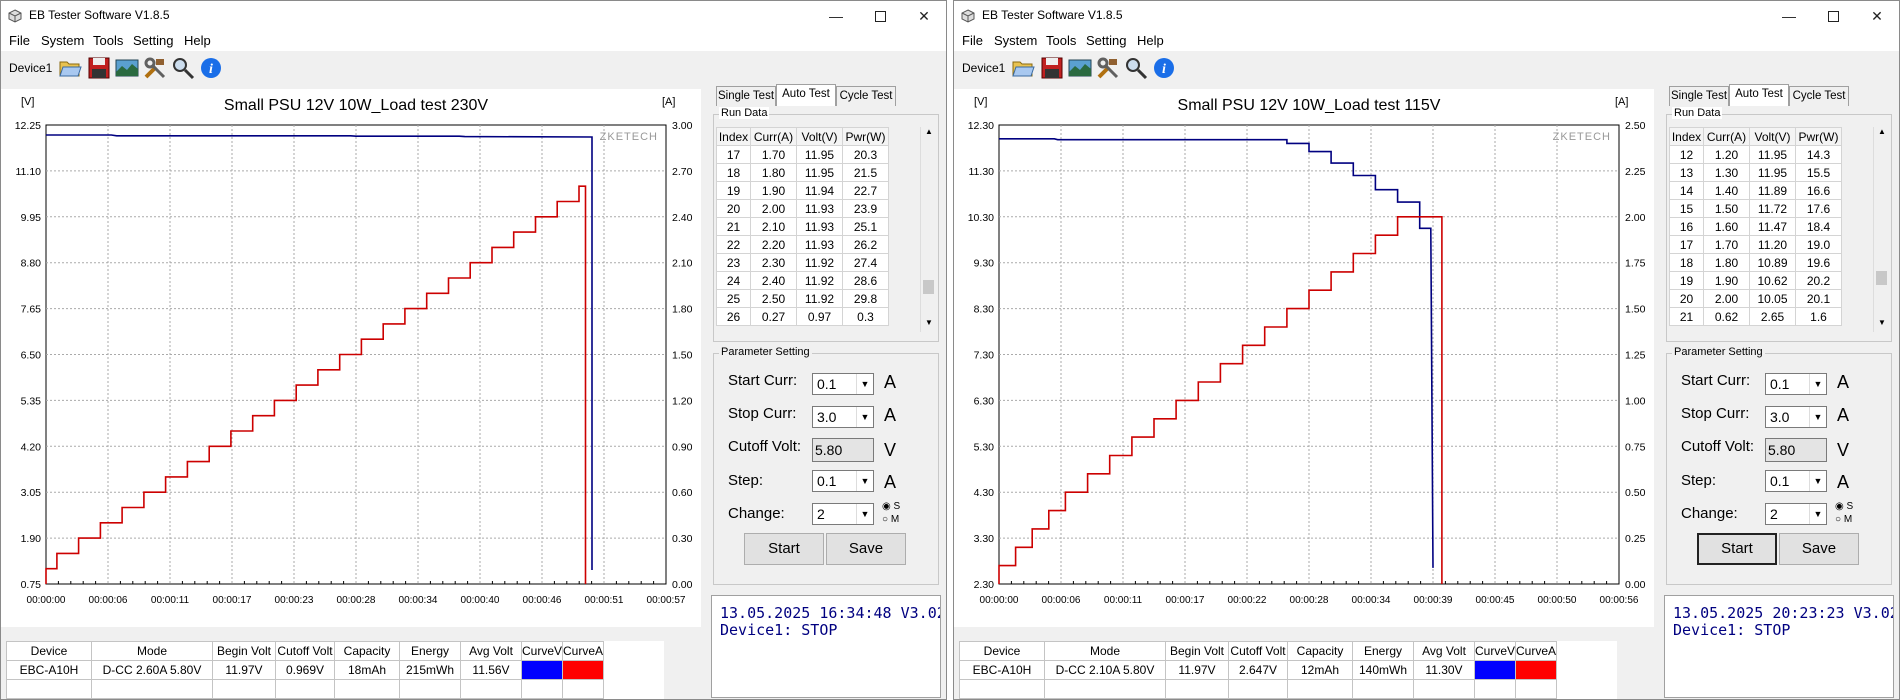 This screenshot has width=1900, height=700. I want to click on table-row: 17 1.70 11.95 20.3, so click(802, 154).